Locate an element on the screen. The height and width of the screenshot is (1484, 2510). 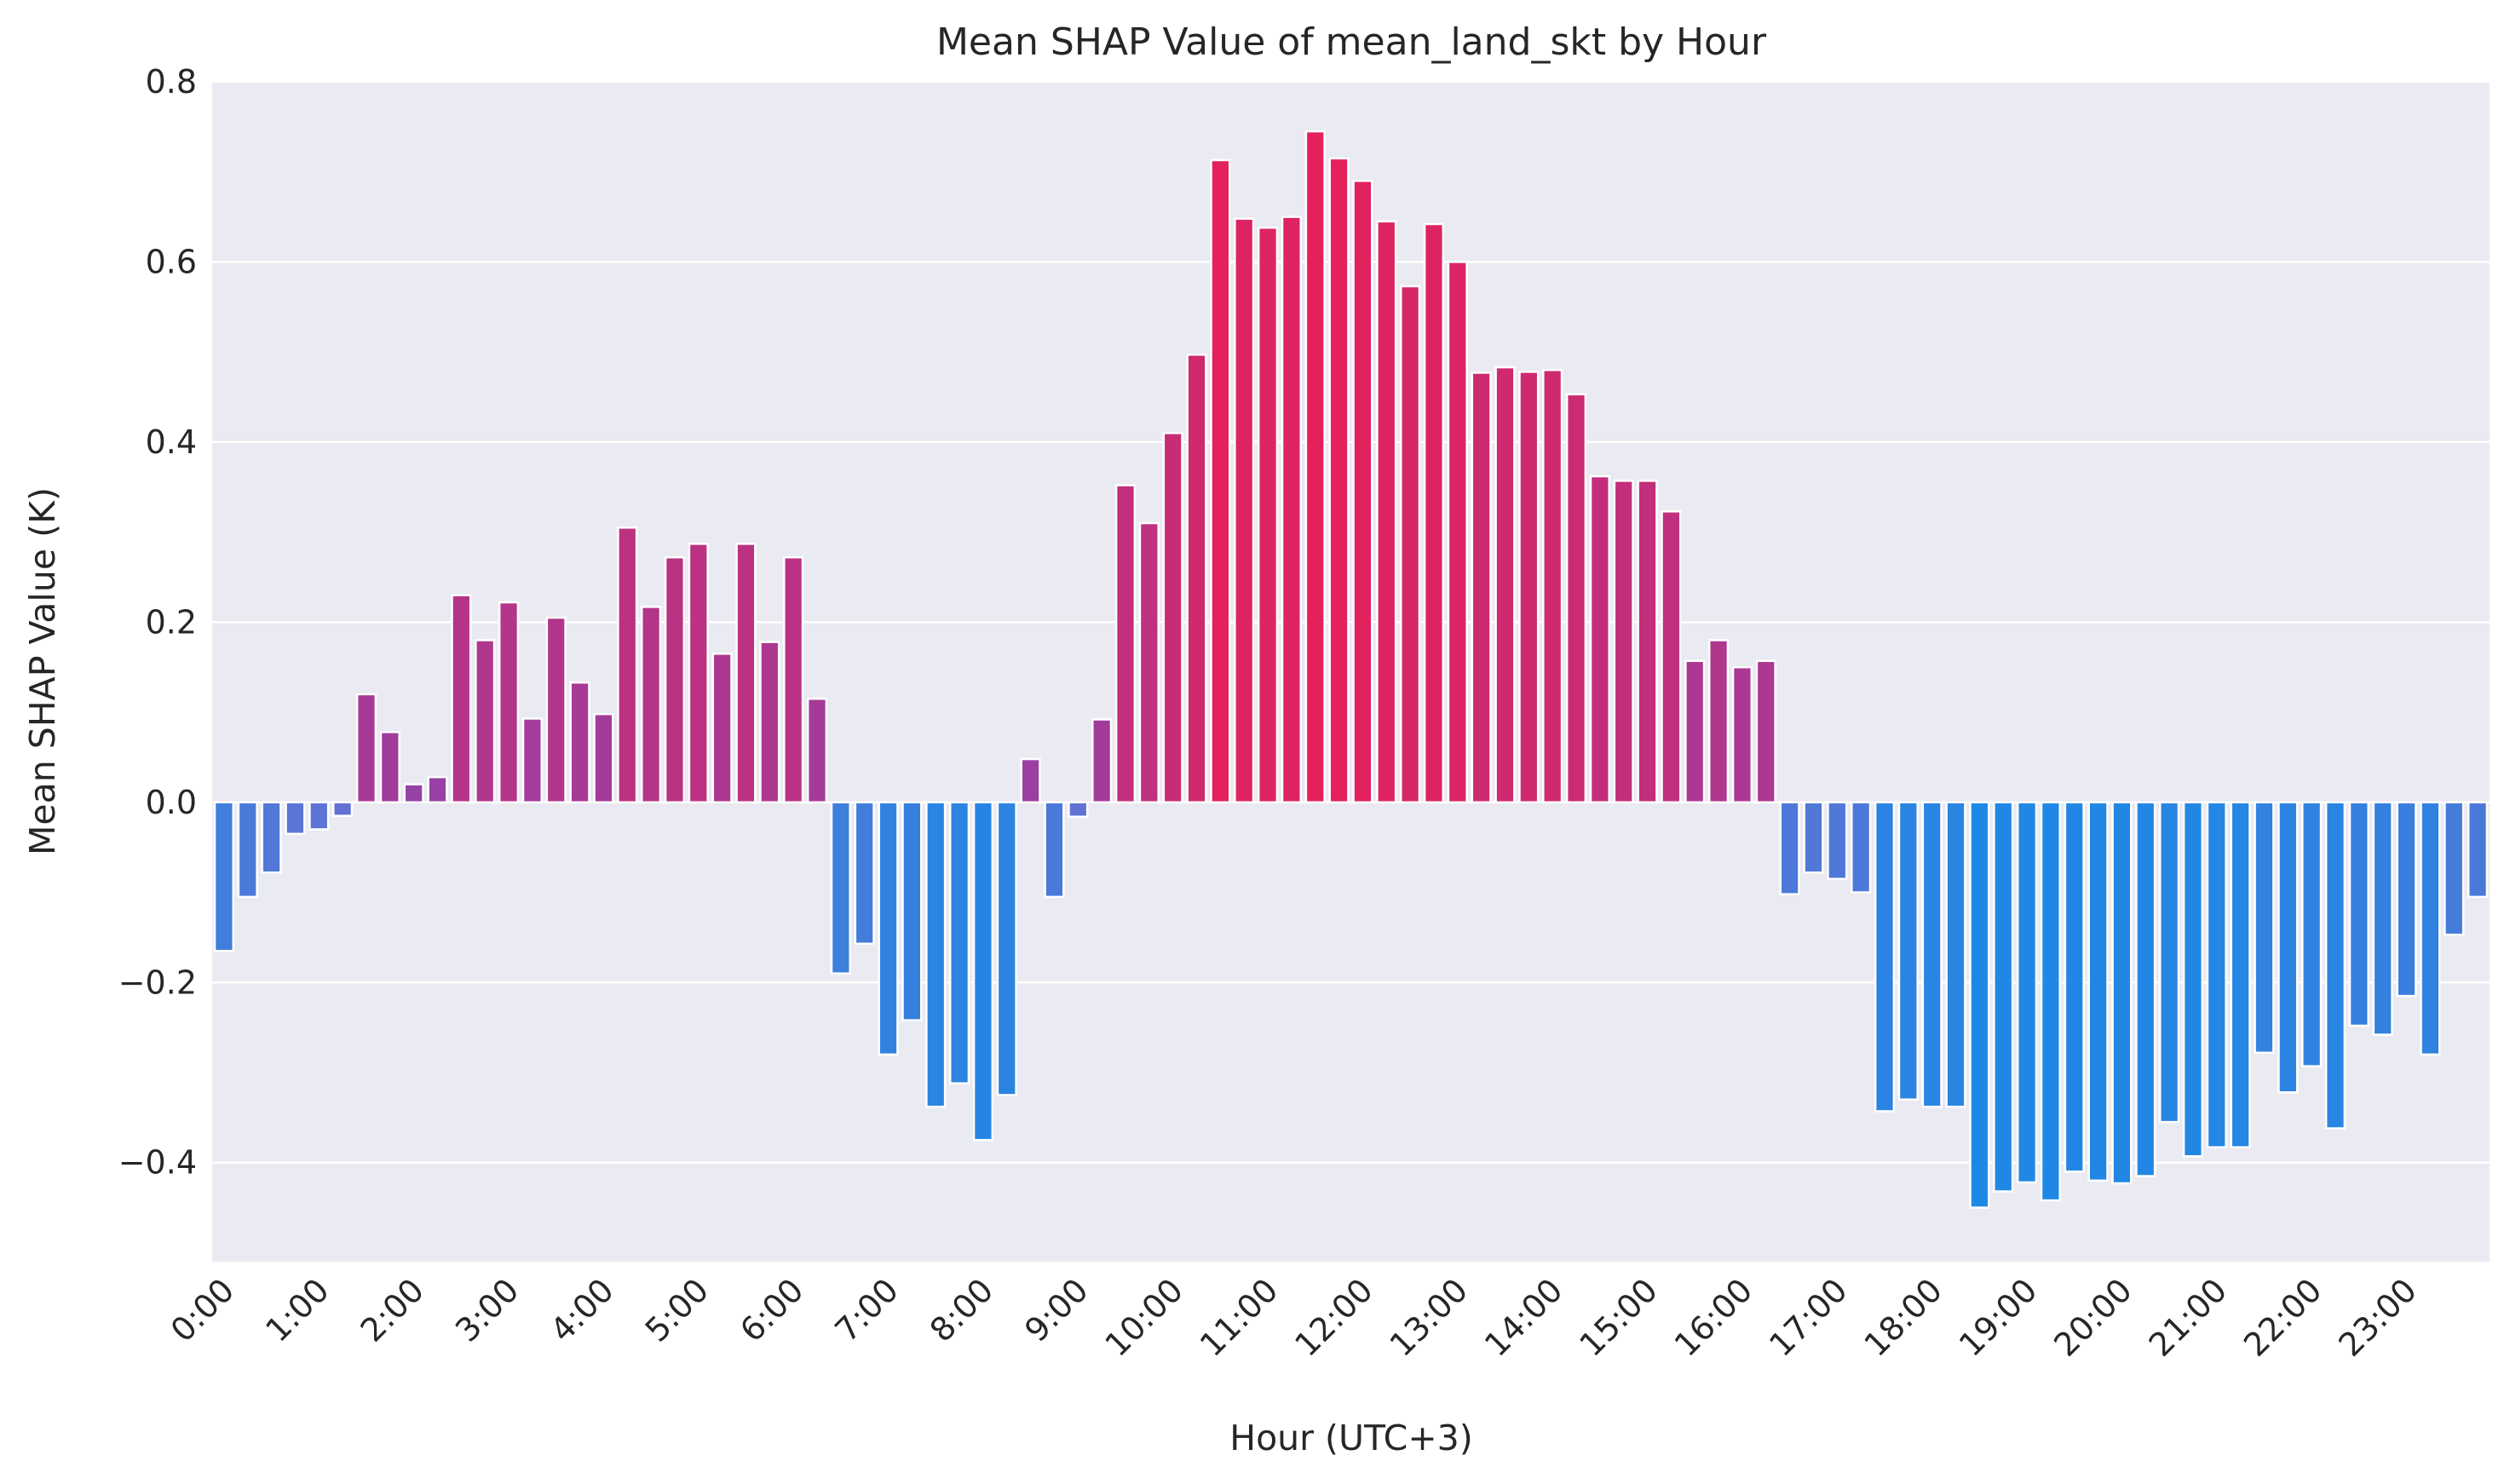
y-tick-label: 0.4 is located at coordinates (171, 442).